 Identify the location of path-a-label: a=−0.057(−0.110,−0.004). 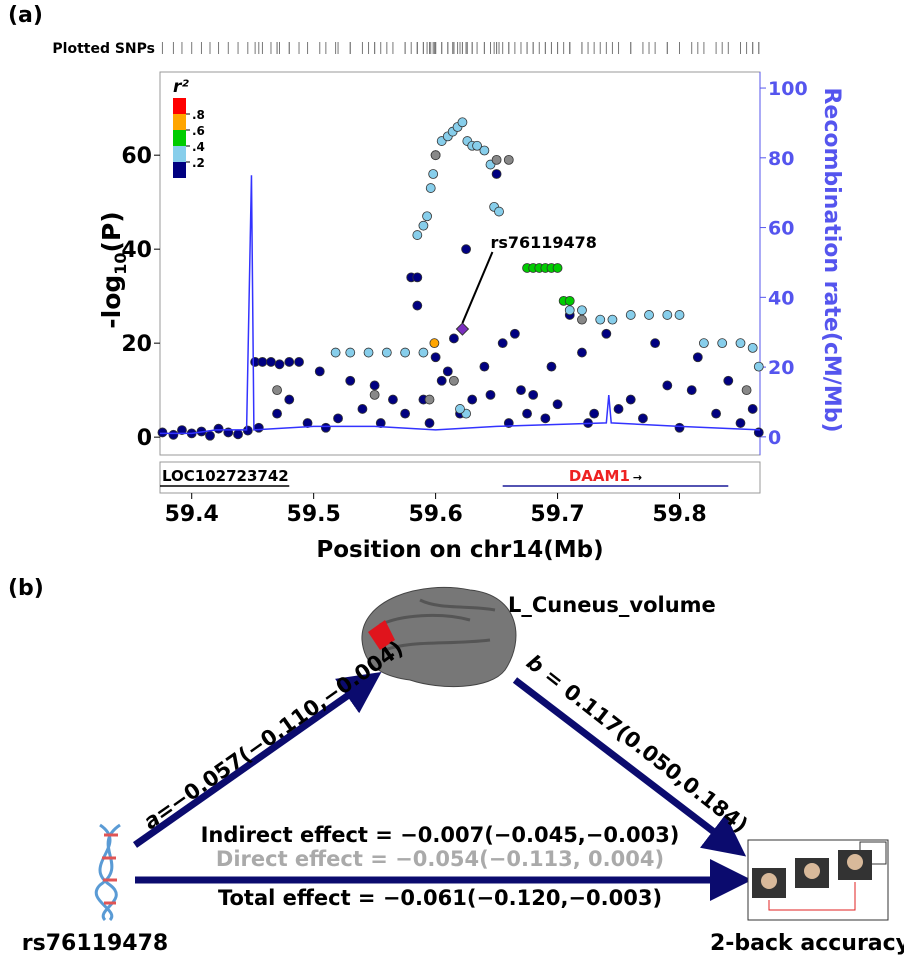
(273, 735).